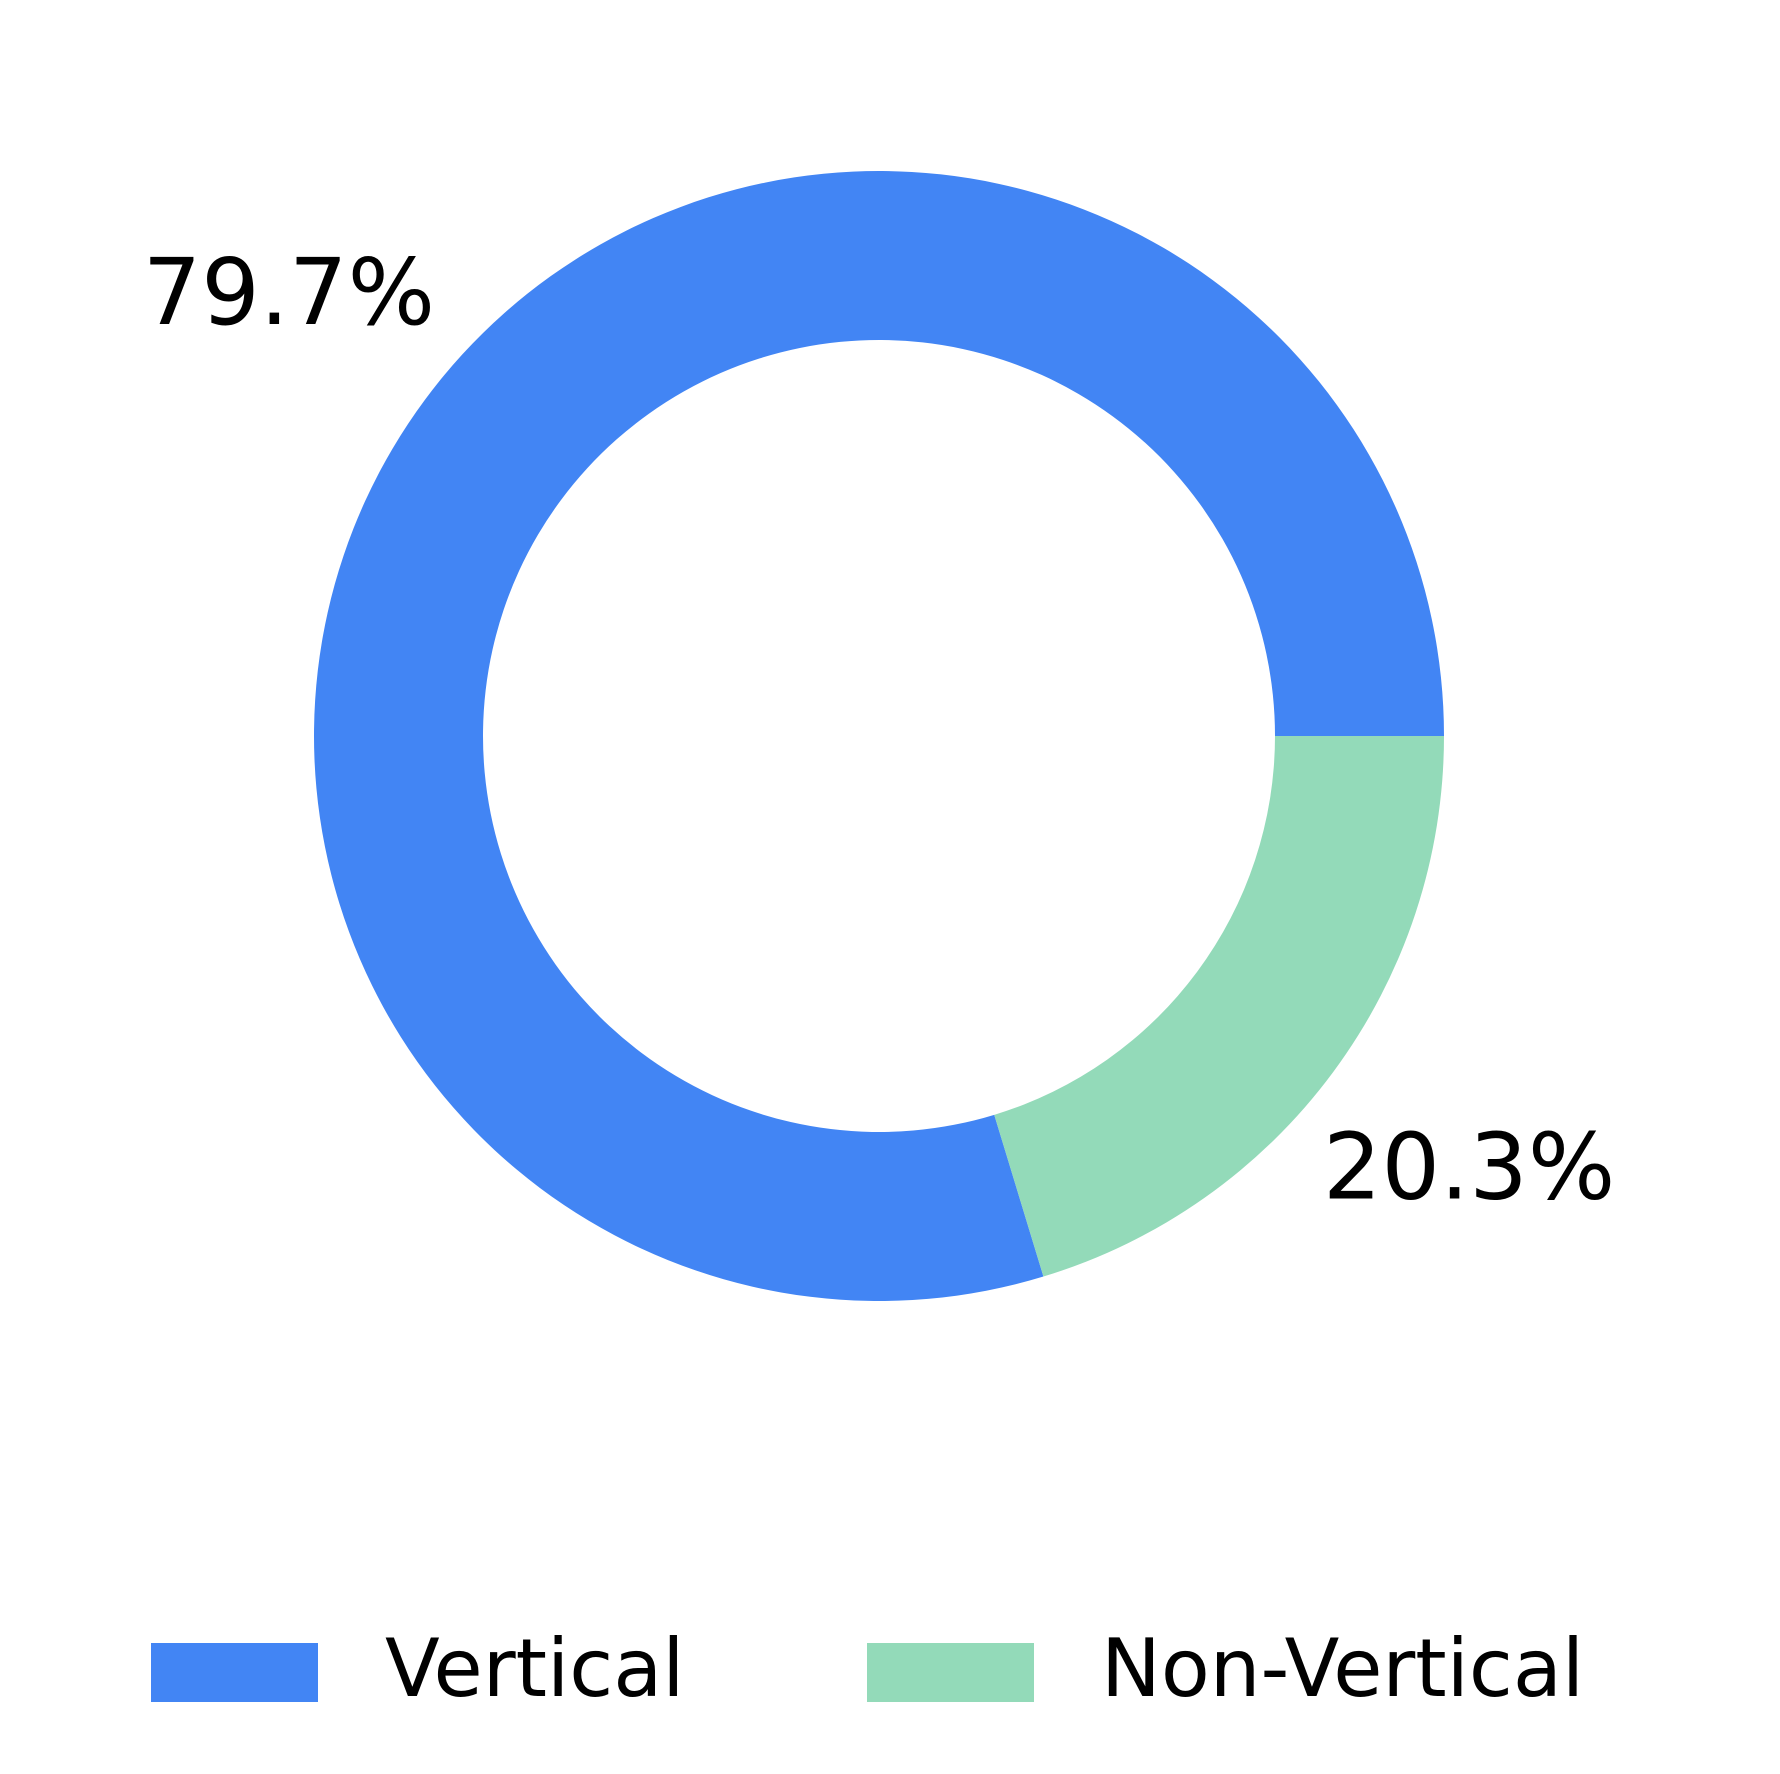 This screenshot has width=1780, height=1774. I want to click on value-label: 20.3%, so click(1469, 1167).